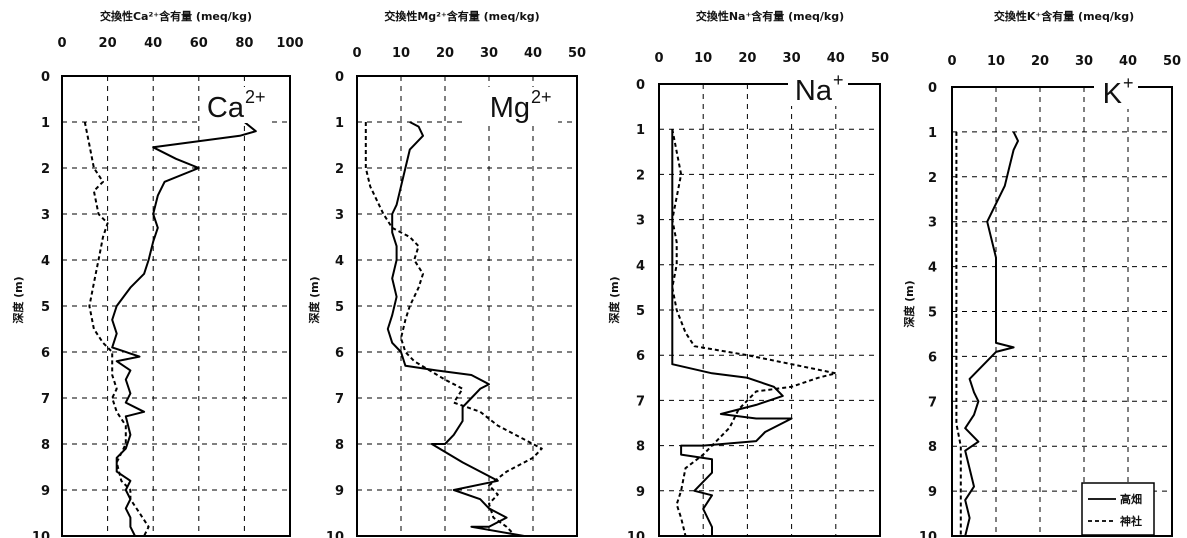 The width and height of the screenshot is (1187, 538). Describe the element at coordinates (461, 16) in the screenshot. I see `x-axis-title: 交換性Mg²⁺含有量 (meq/kg)` at that location.